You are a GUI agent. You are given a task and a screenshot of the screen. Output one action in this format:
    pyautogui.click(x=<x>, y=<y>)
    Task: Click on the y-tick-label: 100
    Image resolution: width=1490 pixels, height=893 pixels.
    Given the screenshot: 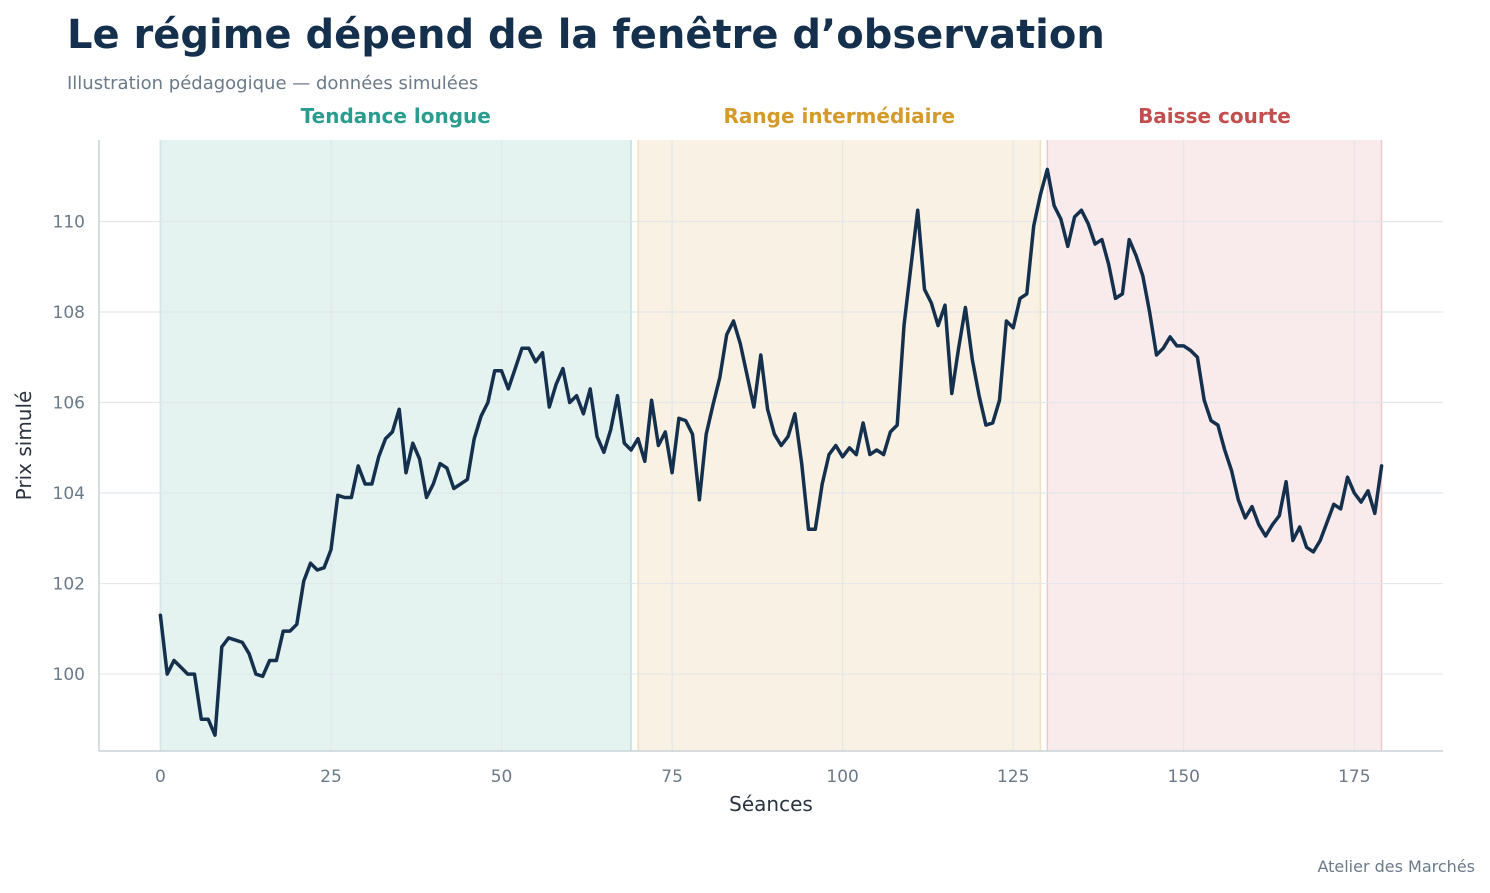 What is the action you would take?
    pyautogui.click(x=69, y=675)
    